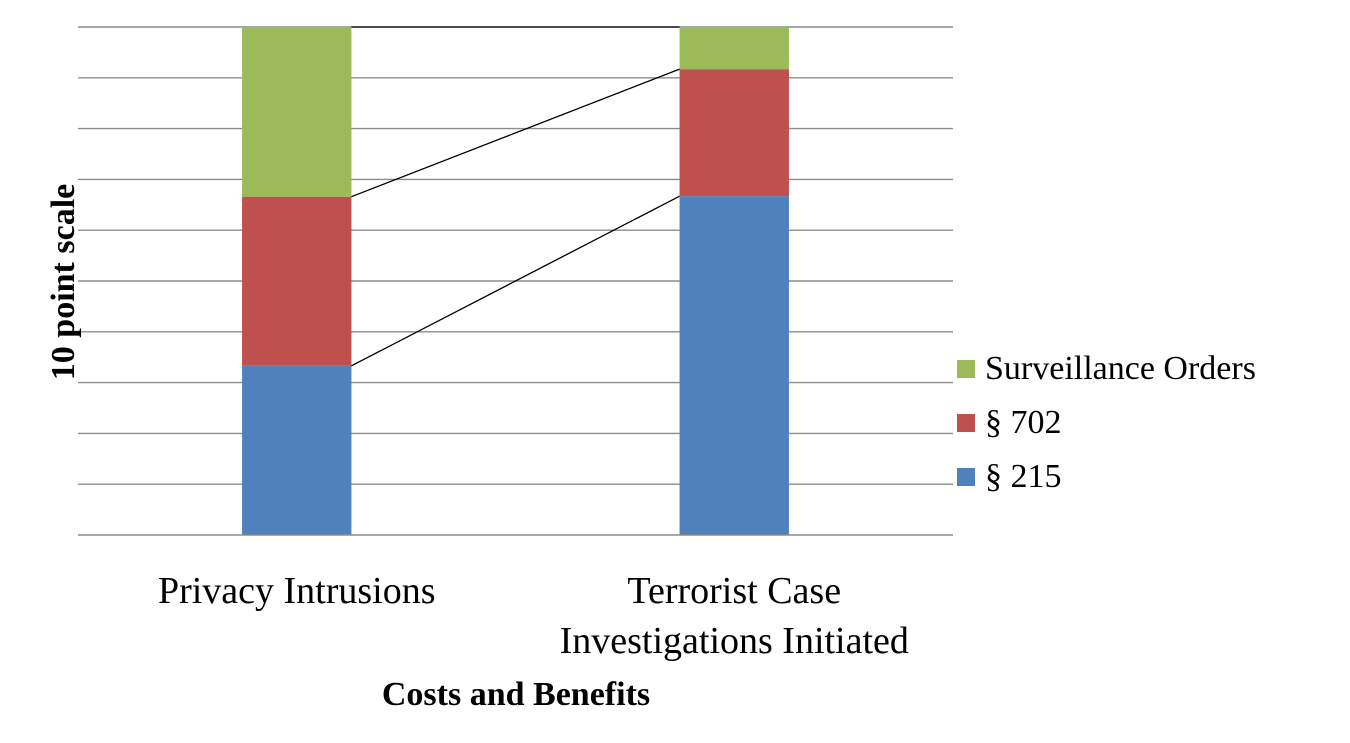  I want to click on series-lines, so click(515, 196).